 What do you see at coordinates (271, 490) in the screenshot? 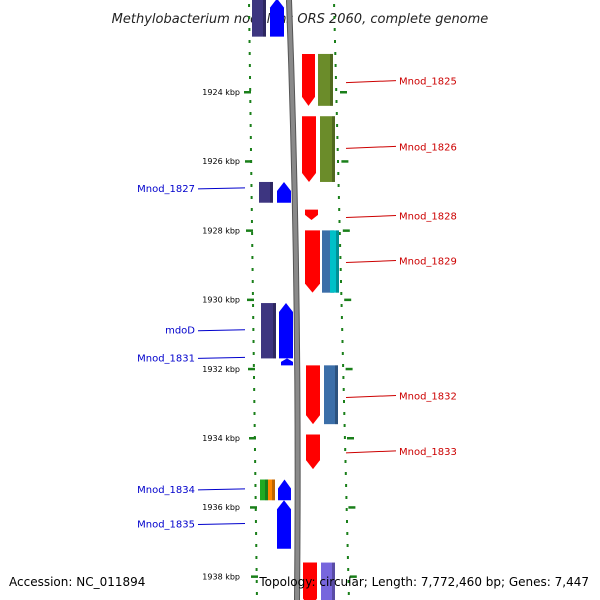
I see `gene-bar-orange` at bounding box center [271, 490].